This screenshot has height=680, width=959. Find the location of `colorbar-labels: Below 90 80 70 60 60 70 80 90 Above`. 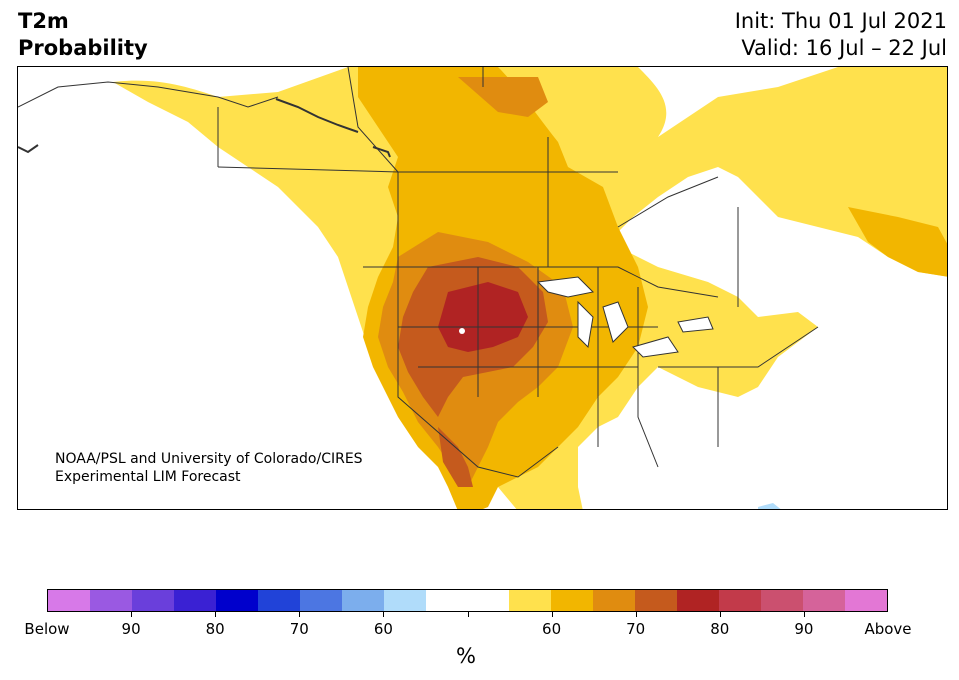

colorbar-labels: Below 90 80 70 60 60 70 80 90 Above is located at coordinates (467, 631).